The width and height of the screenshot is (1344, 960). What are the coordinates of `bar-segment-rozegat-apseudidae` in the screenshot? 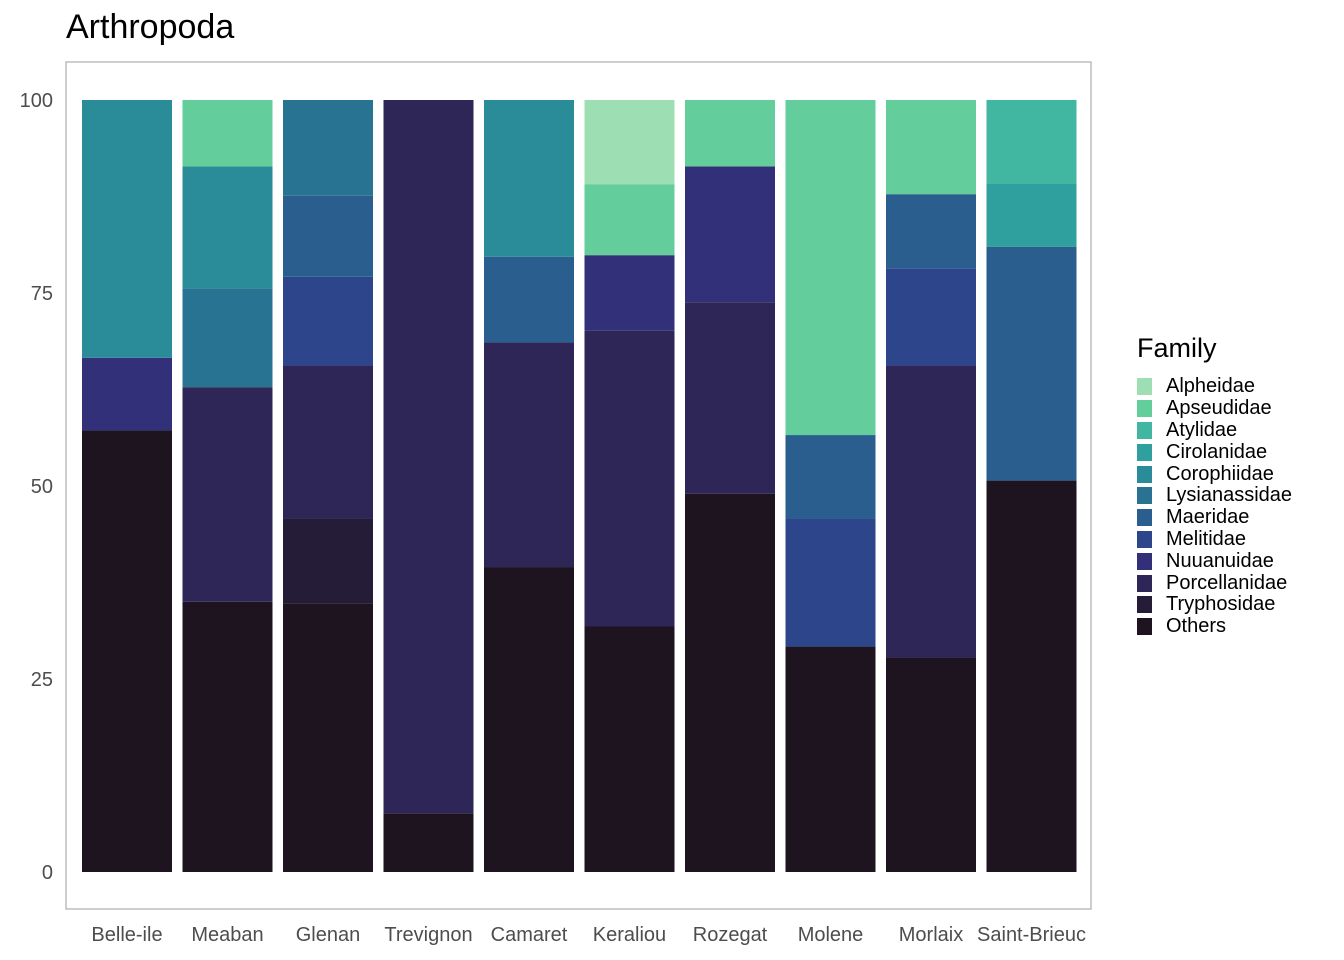 It's located at (730, 133).